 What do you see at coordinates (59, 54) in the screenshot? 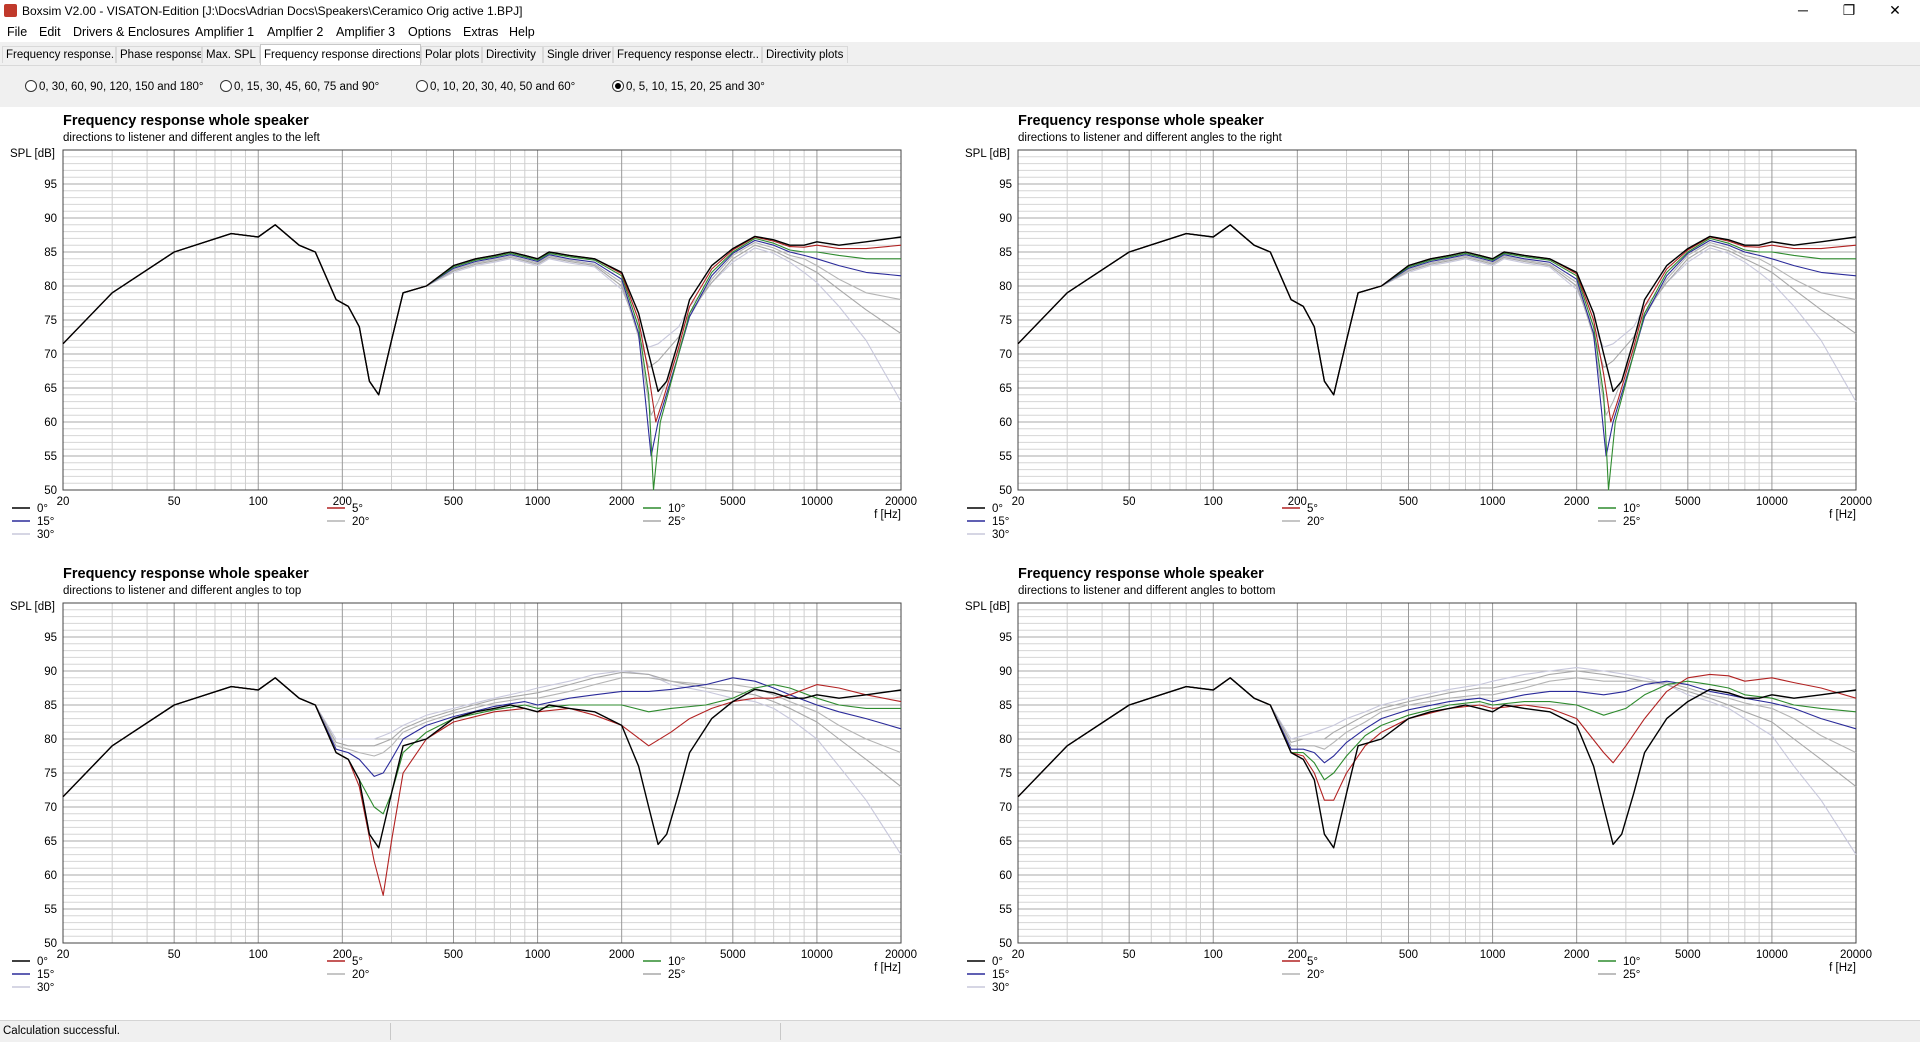
I see `tab-frequency-response: Frequency response.` at bounding box center [59, 54].